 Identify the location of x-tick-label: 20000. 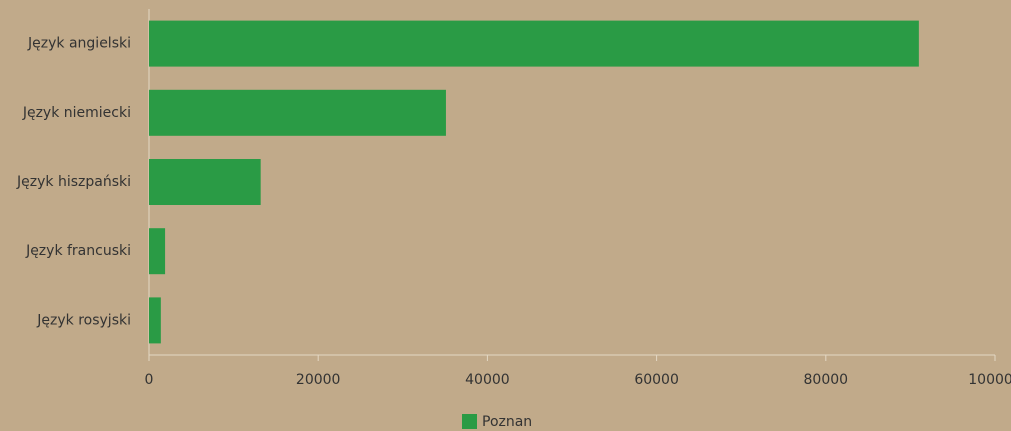
(318, 380).